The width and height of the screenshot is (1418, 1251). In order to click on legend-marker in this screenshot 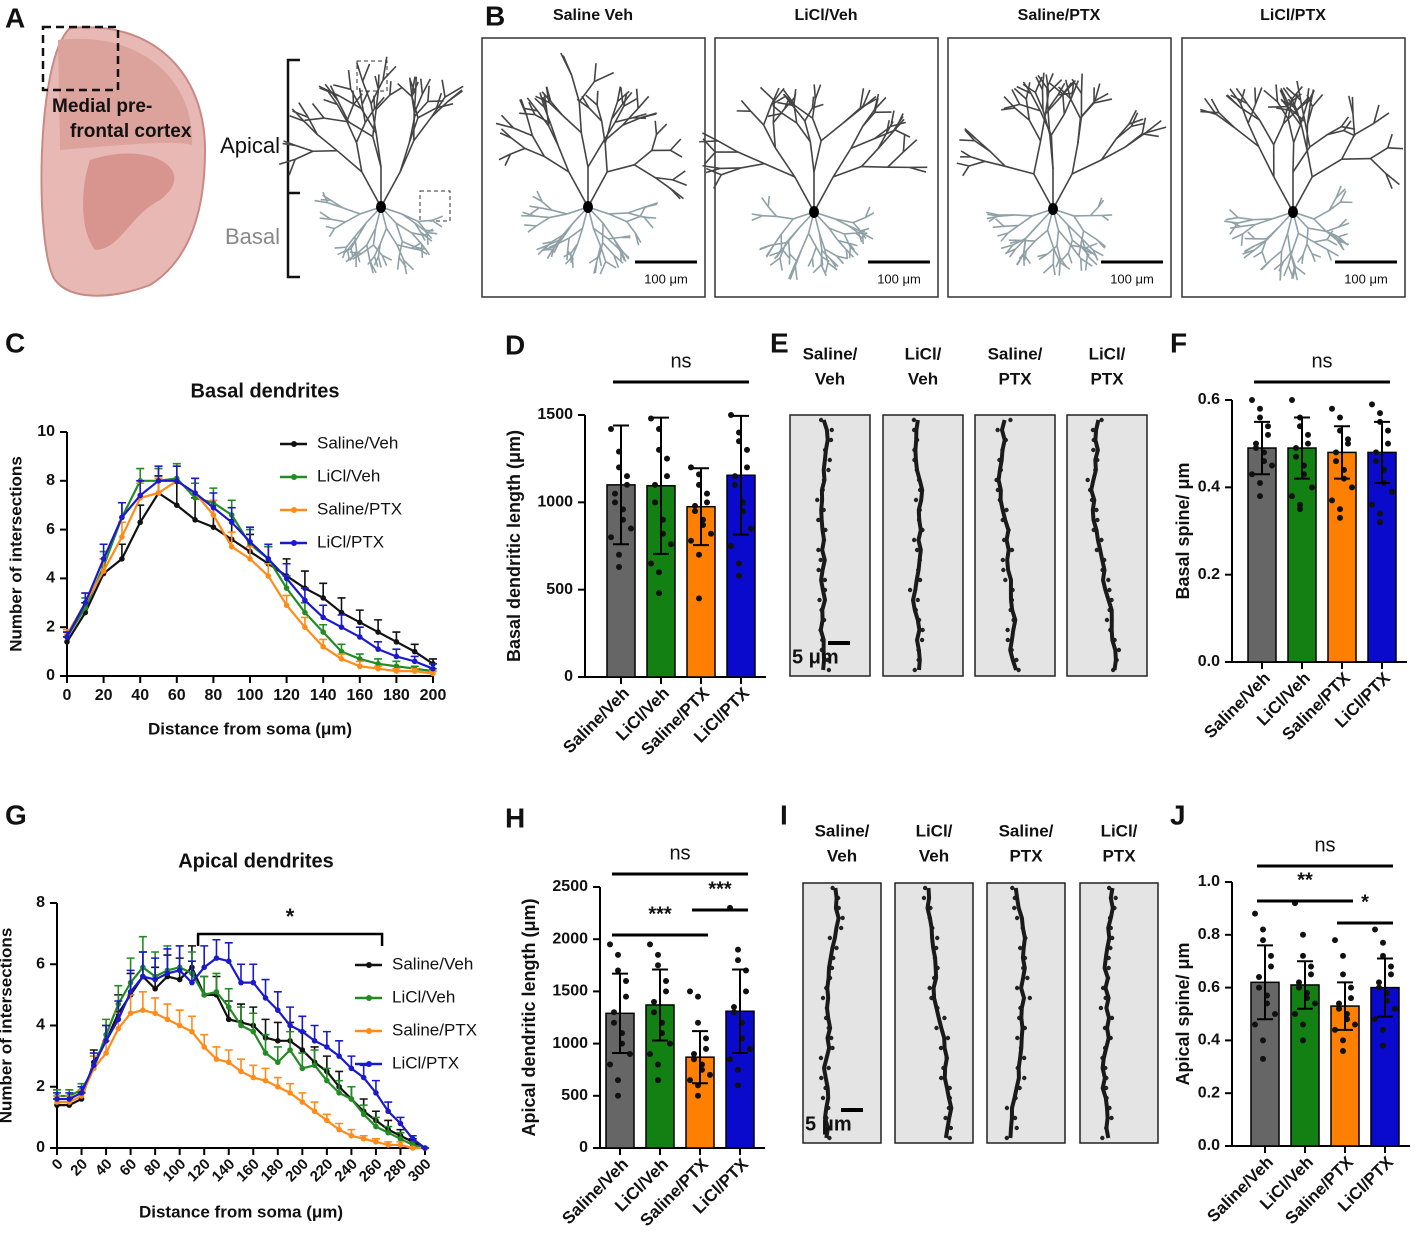, I will do `click(294, 477)`.